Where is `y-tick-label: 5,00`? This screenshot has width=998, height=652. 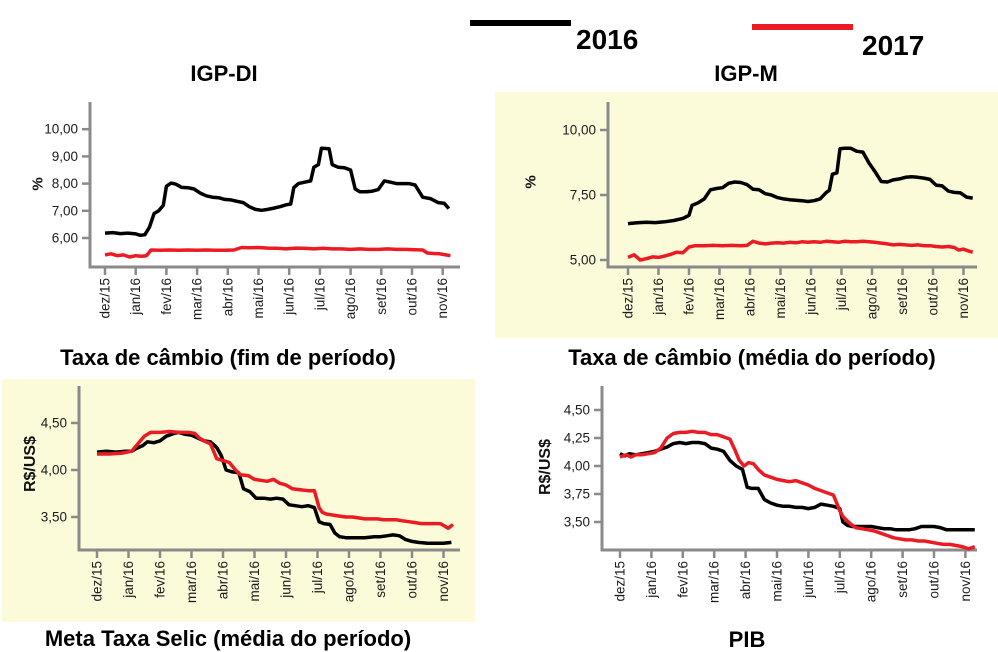
y-tick-label: 5,00 is located at coordinates (583, 260).